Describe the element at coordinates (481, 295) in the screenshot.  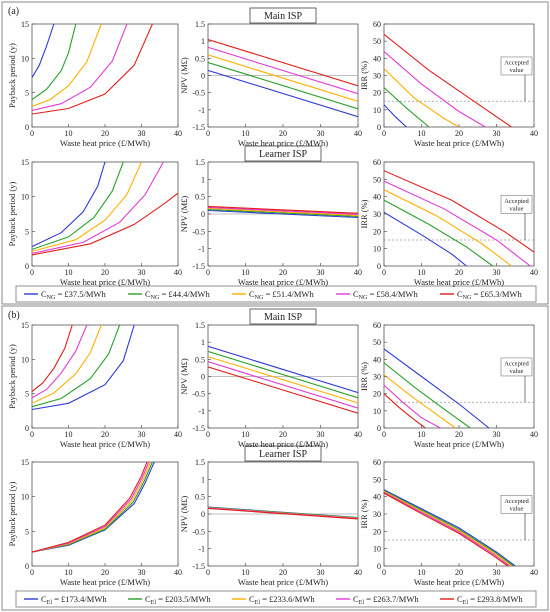
I see `legend-item-5: CNG = £65.3/MWh` at that location.